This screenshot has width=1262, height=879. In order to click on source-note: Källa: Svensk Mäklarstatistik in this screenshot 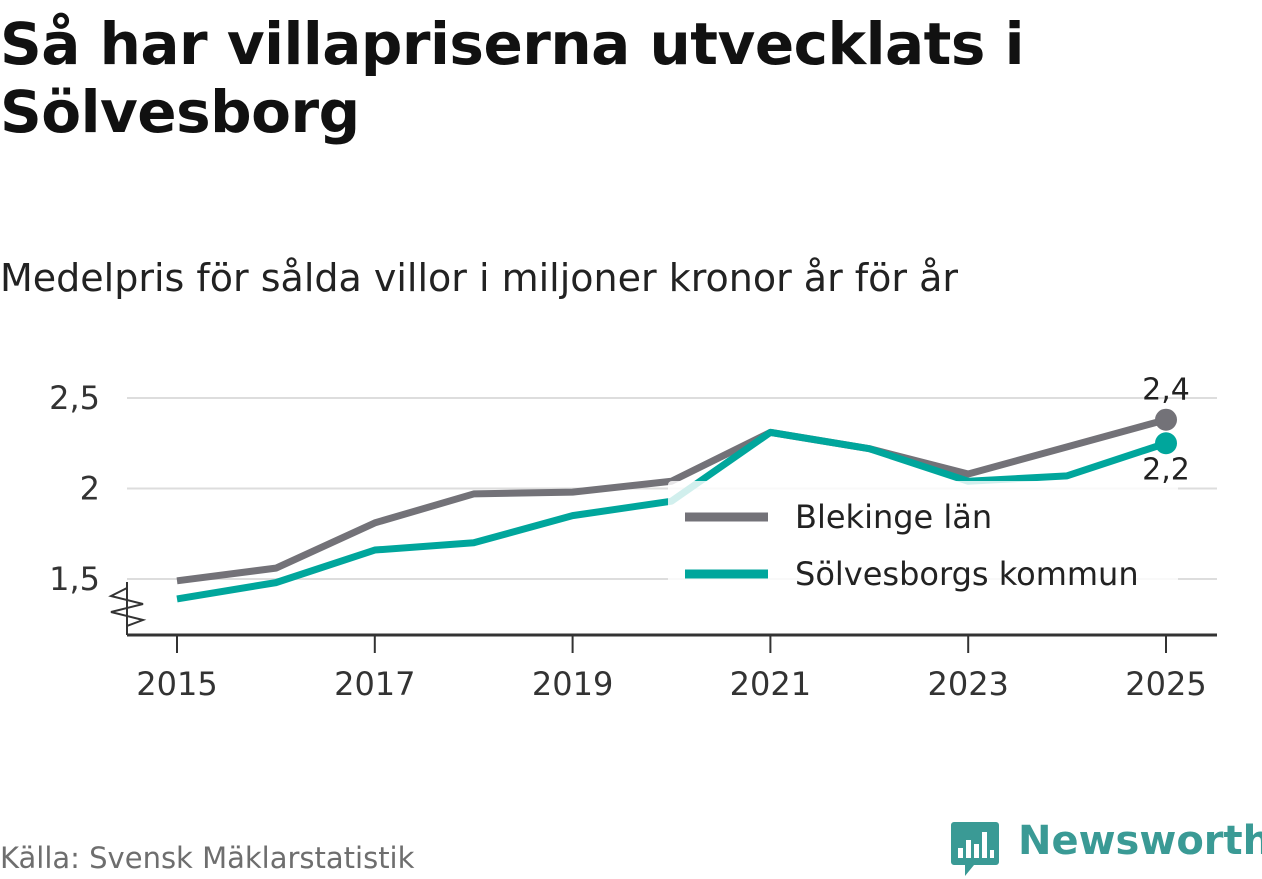, I will do `click(207, 858)`.